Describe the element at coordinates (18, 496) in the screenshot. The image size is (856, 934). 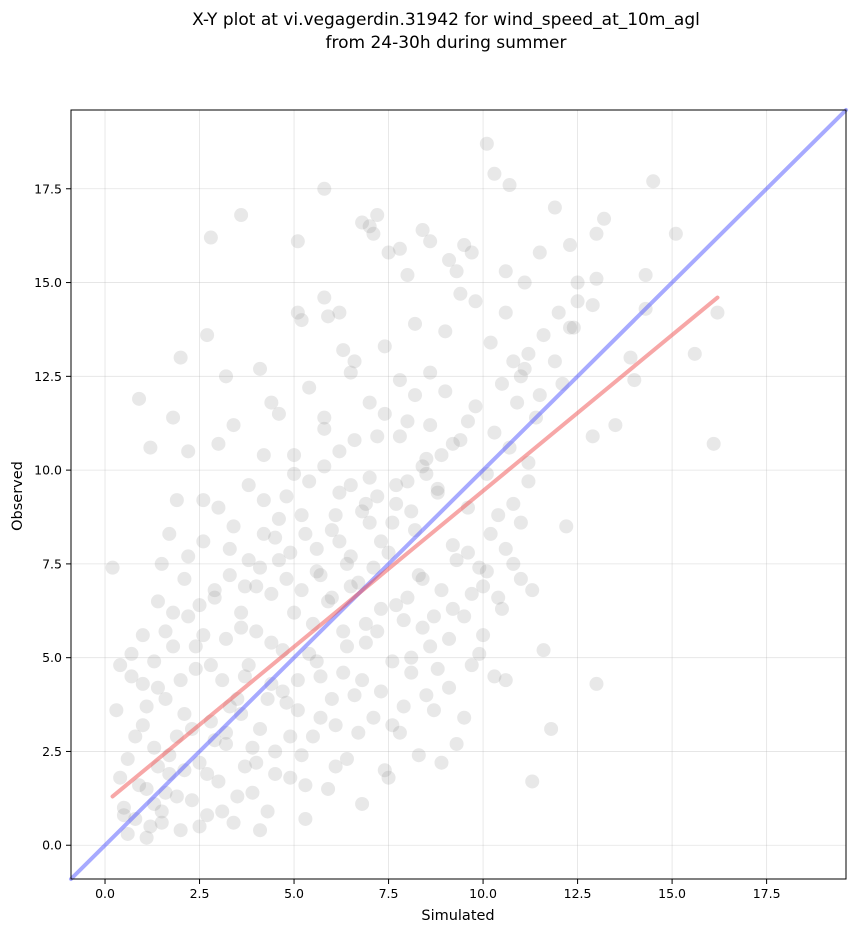
I see `y-axis-label: Observed` at that location.